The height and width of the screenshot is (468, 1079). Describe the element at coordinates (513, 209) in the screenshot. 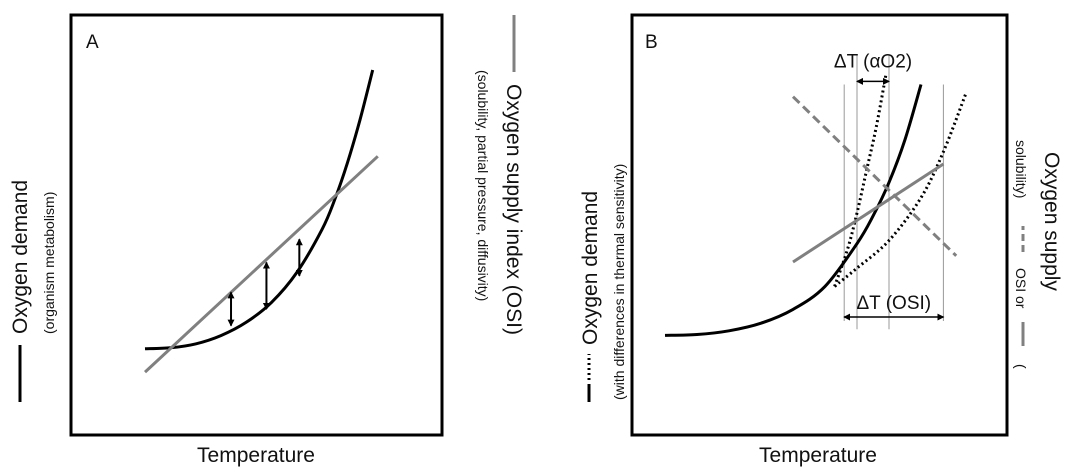

I see `middle-axis-title: Oxygen supply index (OSI)` at that location.